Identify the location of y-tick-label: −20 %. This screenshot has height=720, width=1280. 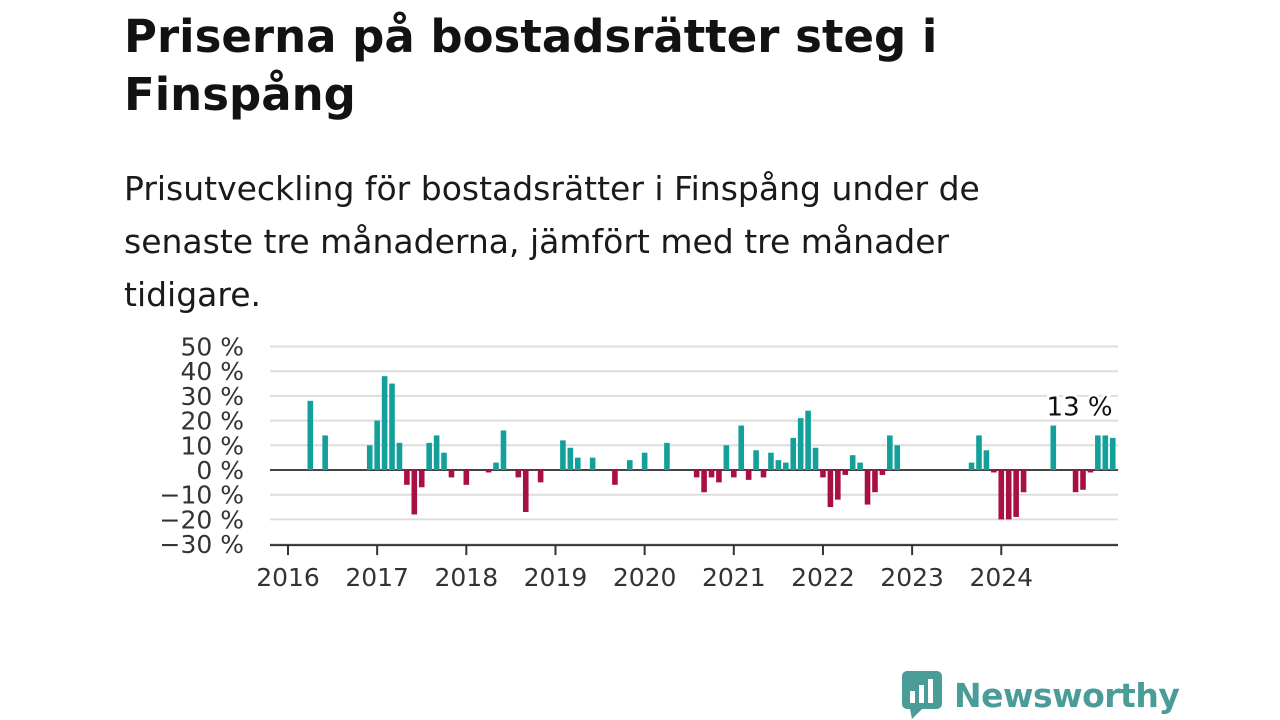
(202, 519).